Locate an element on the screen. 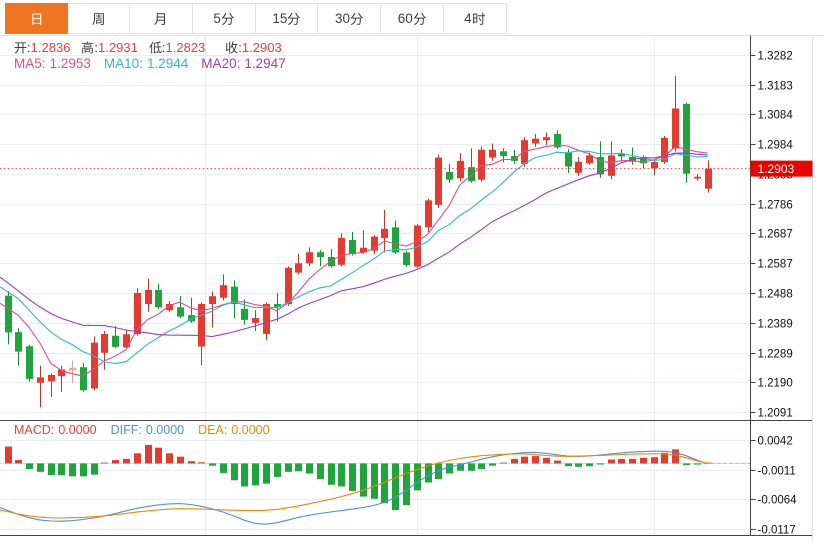 This screenshot has width=824, height=541. price-axis-label: 1.3282 is located at coordinates (775, 57).